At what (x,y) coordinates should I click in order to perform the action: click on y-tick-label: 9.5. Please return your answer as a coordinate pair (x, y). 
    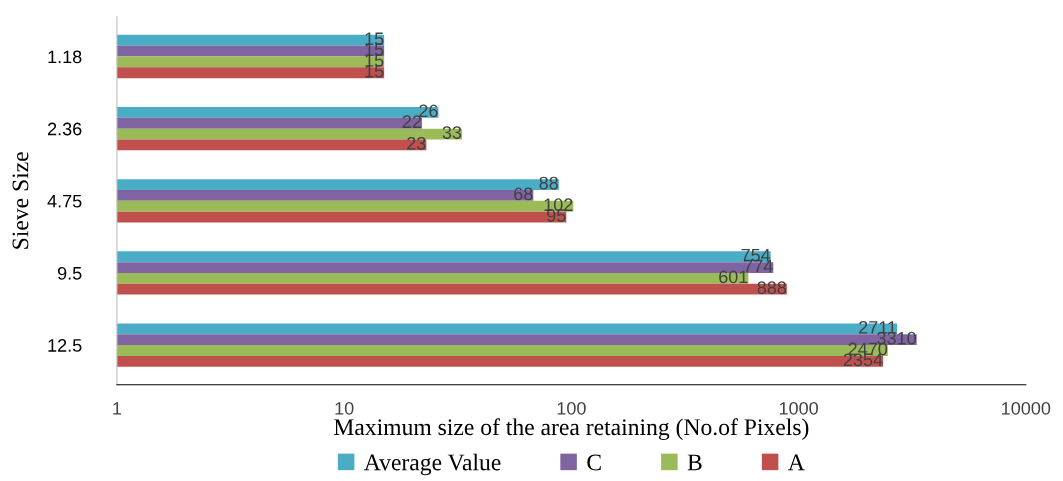
    Looking at the image, I should click on (69, 273).